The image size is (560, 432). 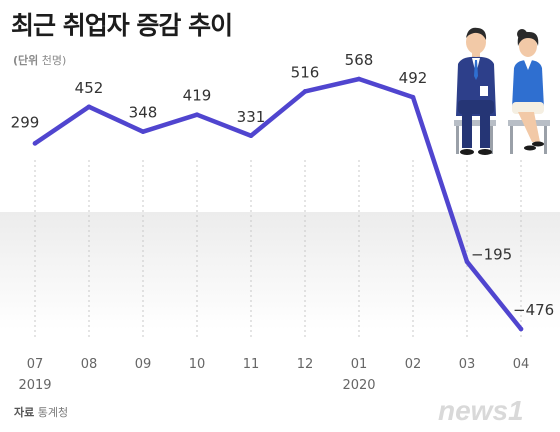 I want to click on x-tick-label-01: 01, so click(x=359, y=364).